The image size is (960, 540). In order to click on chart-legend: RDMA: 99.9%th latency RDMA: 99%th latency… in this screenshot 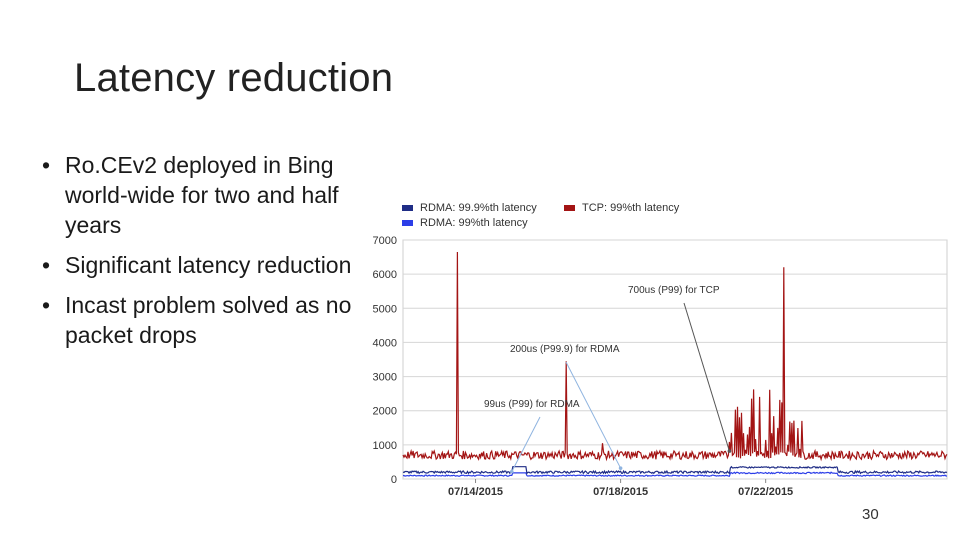, I will do `click(541, 215)`.